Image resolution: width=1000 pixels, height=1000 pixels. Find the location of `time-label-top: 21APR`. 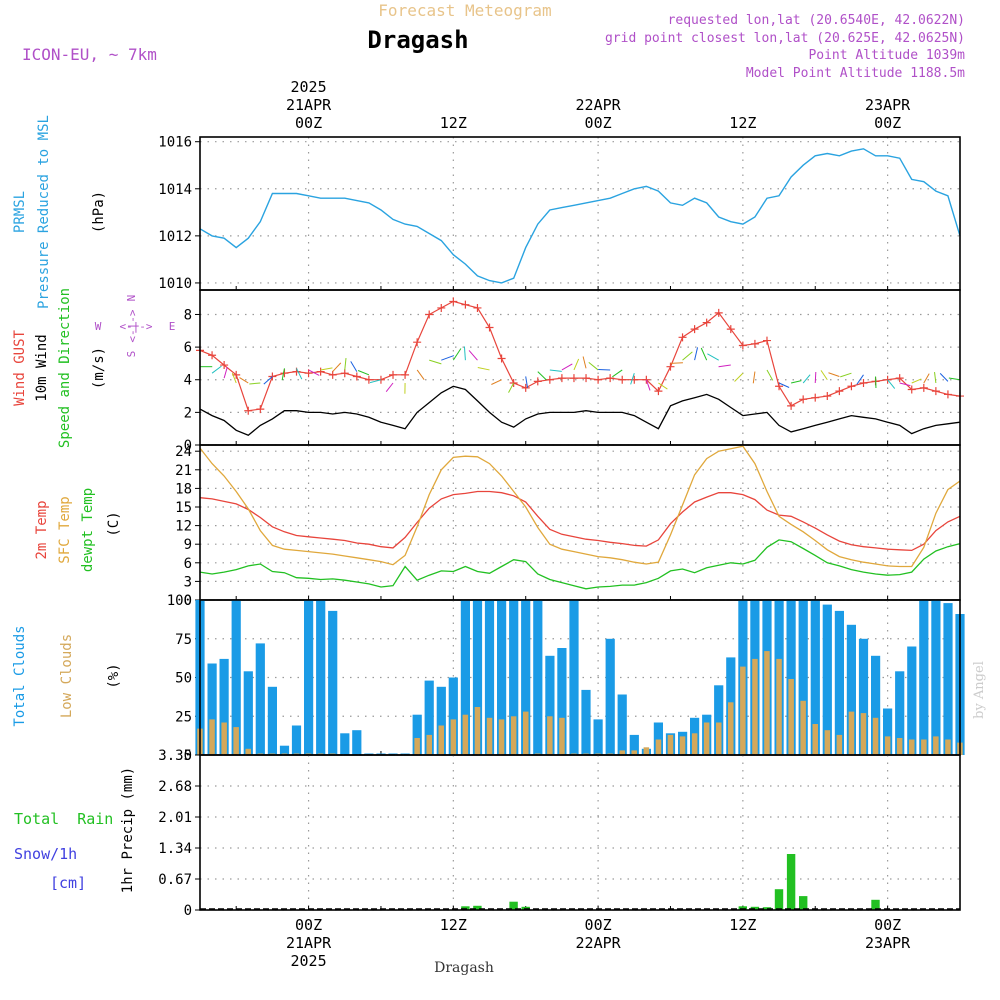

time-label-top: 21APR is located at coordinates (309, 105).